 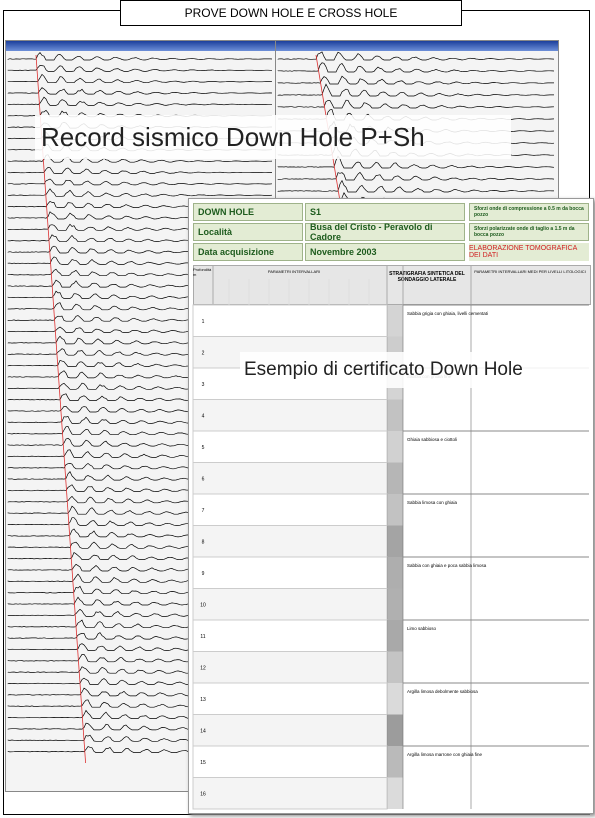 What do you see at coordinates (273, 137) in the screenshot?
I see `caption: Record sismico Down Hole P+Sh` at bounding box center [273, 137].